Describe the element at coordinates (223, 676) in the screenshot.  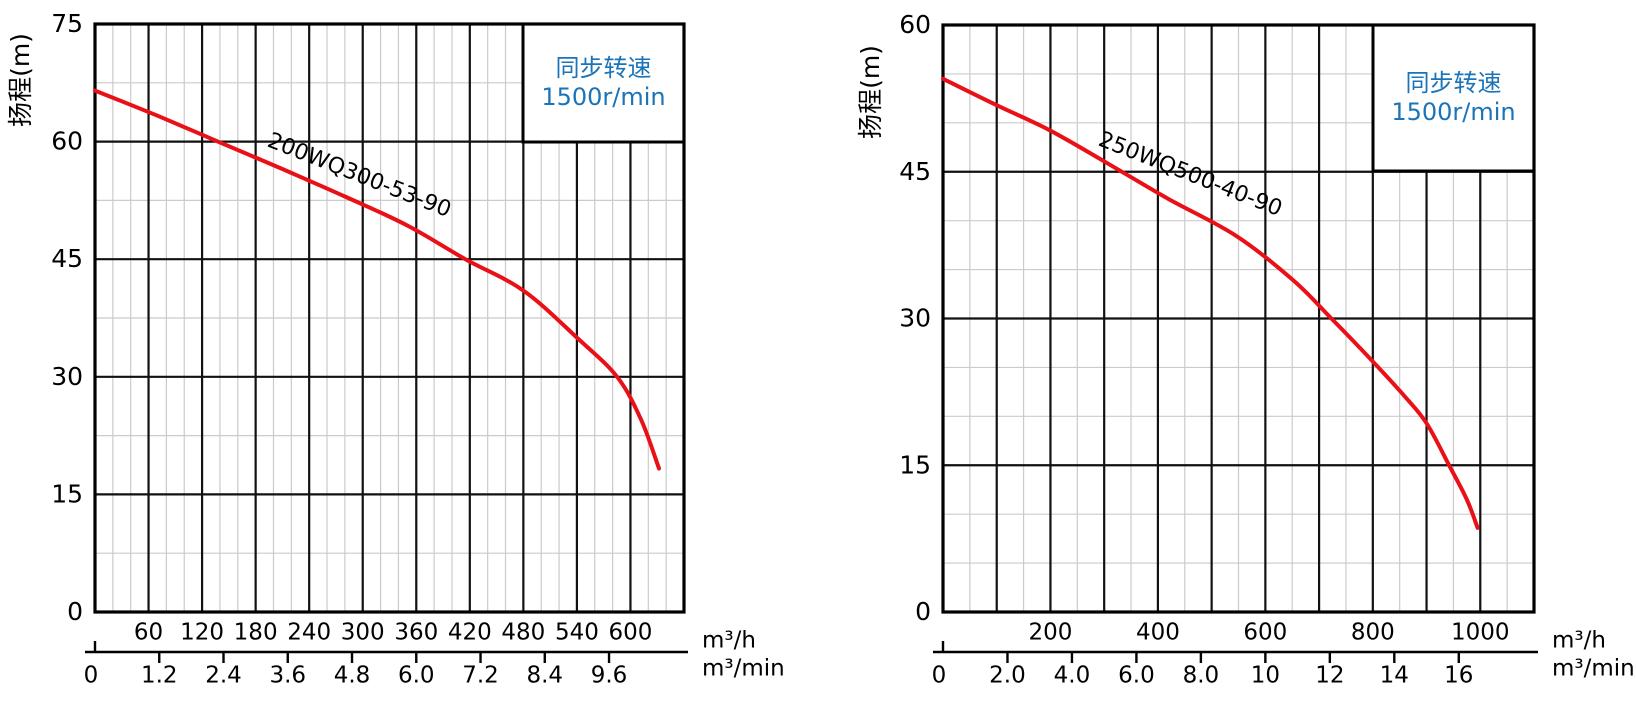
I see `secondary-tick-label: 2.4` at that location.